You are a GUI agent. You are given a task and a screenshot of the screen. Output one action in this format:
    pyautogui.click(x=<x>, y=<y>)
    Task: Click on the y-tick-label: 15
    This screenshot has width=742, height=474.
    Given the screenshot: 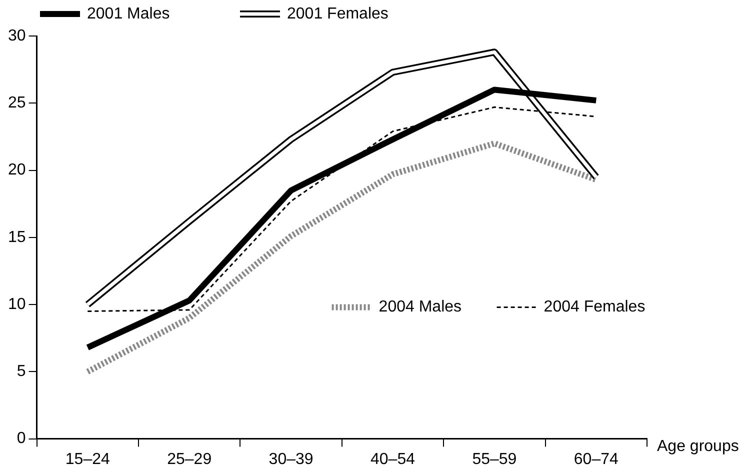 What is the action you would take?
    pyautogui.click(x=17, y=237)
    